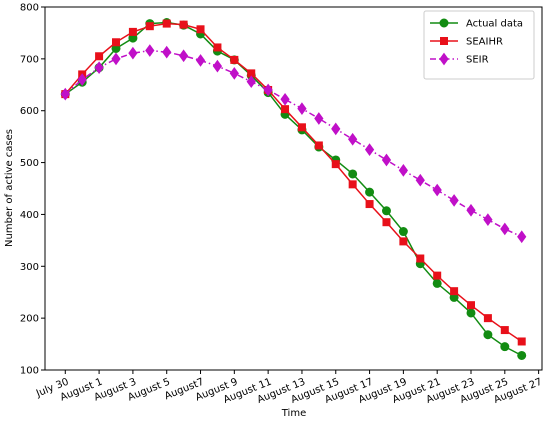 This screenshot has height=423, width=550. I want to click on y-tick-label: 600, so click(29, 111).